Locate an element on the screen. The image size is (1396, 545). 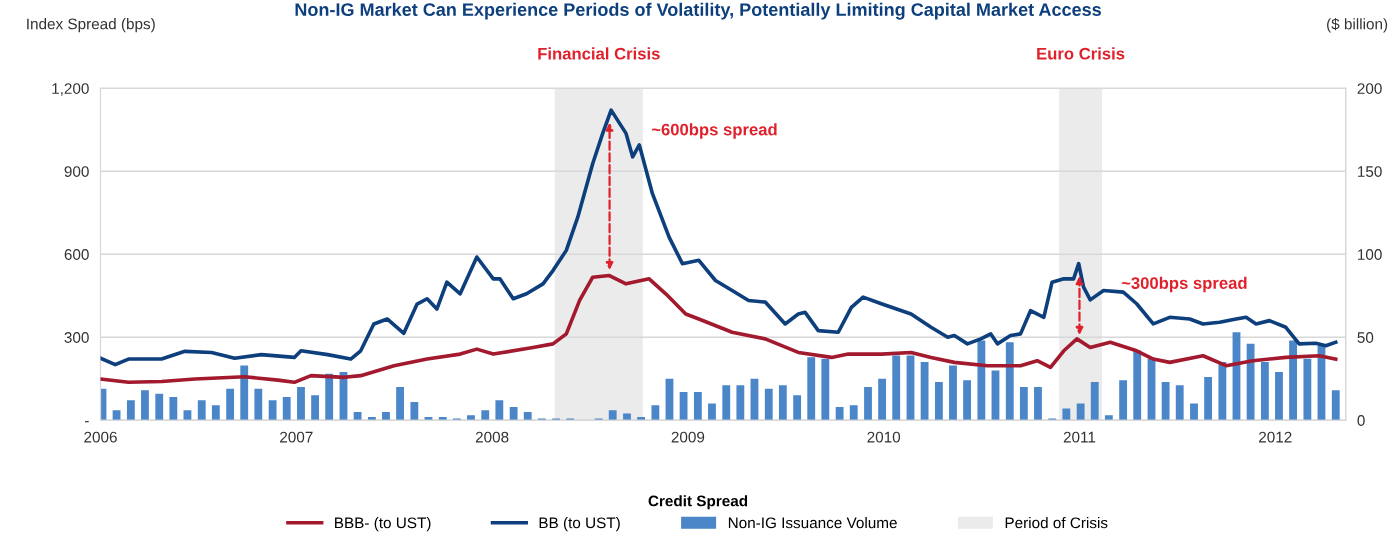
x-tick-label: 2008 is located at coordinates (492, 437).